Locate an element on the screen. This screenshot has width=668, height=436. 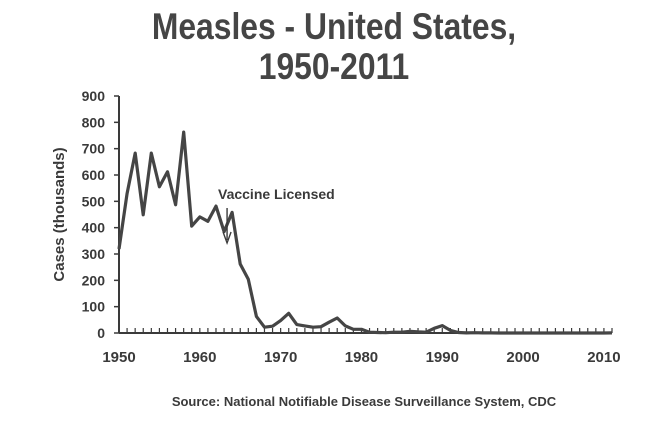
y-tick-label: 300 is located at coordinates (94, 254).